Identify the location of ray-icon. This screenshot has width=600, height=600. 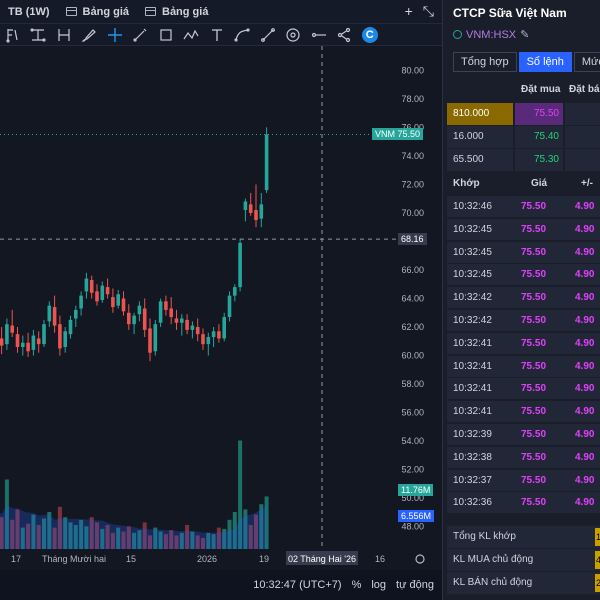
(319, 35).